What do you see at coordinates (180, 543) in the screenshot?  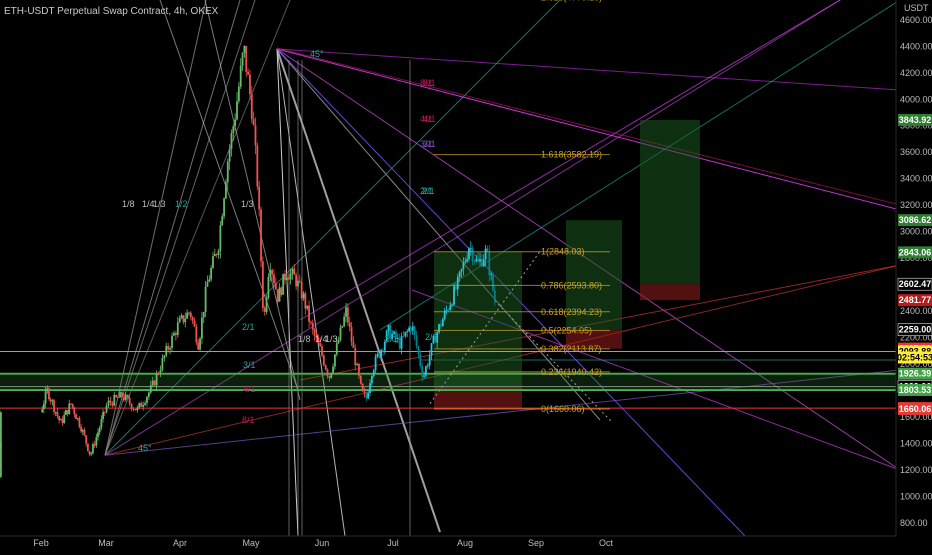 I see `time-tick-label: Apr` at bounding box center [180, 543].